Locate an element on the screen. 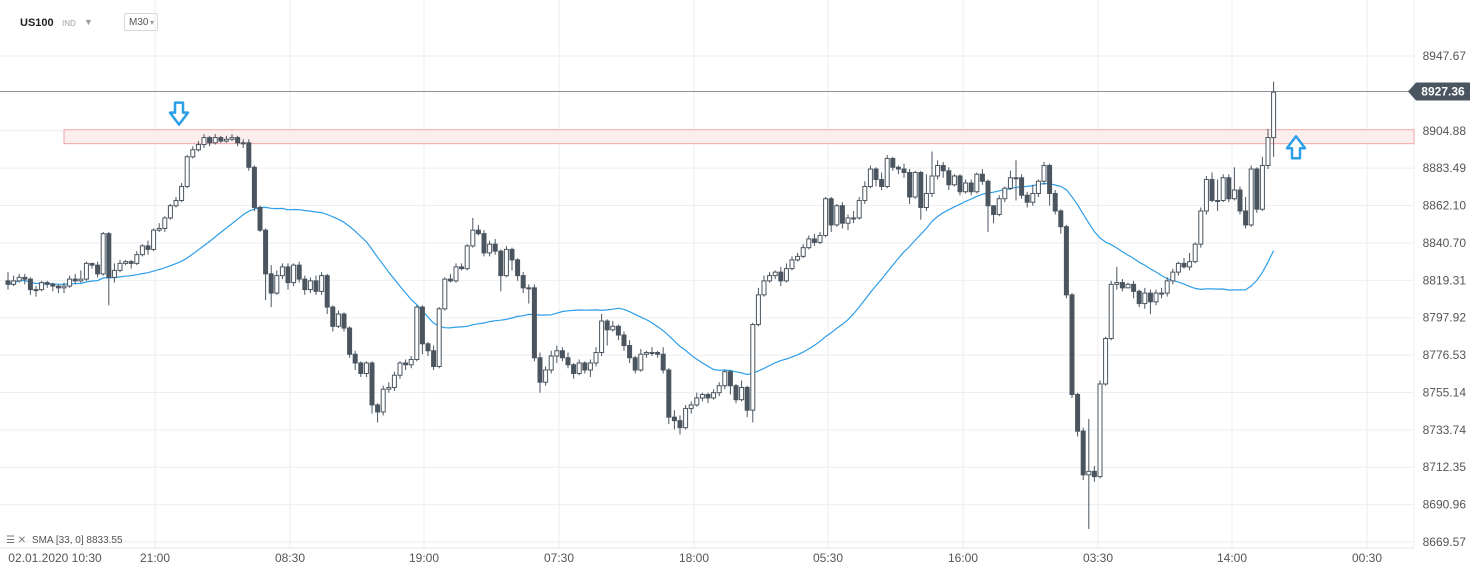 The image size is (1482, 574). x-tick-label: 08:30 is located at coordinates (290, 558).